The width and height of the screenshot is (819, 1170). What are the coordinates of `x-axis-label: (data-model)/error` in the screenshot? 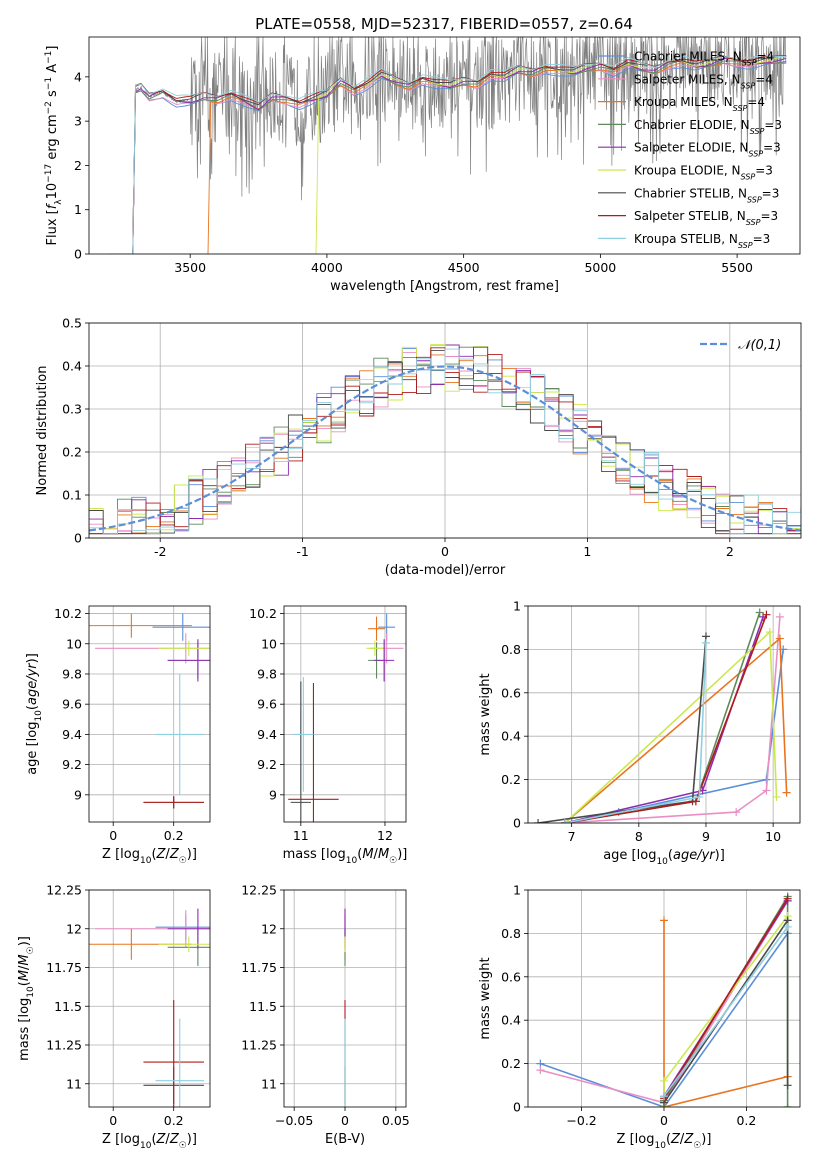 It's located at (445, 570).